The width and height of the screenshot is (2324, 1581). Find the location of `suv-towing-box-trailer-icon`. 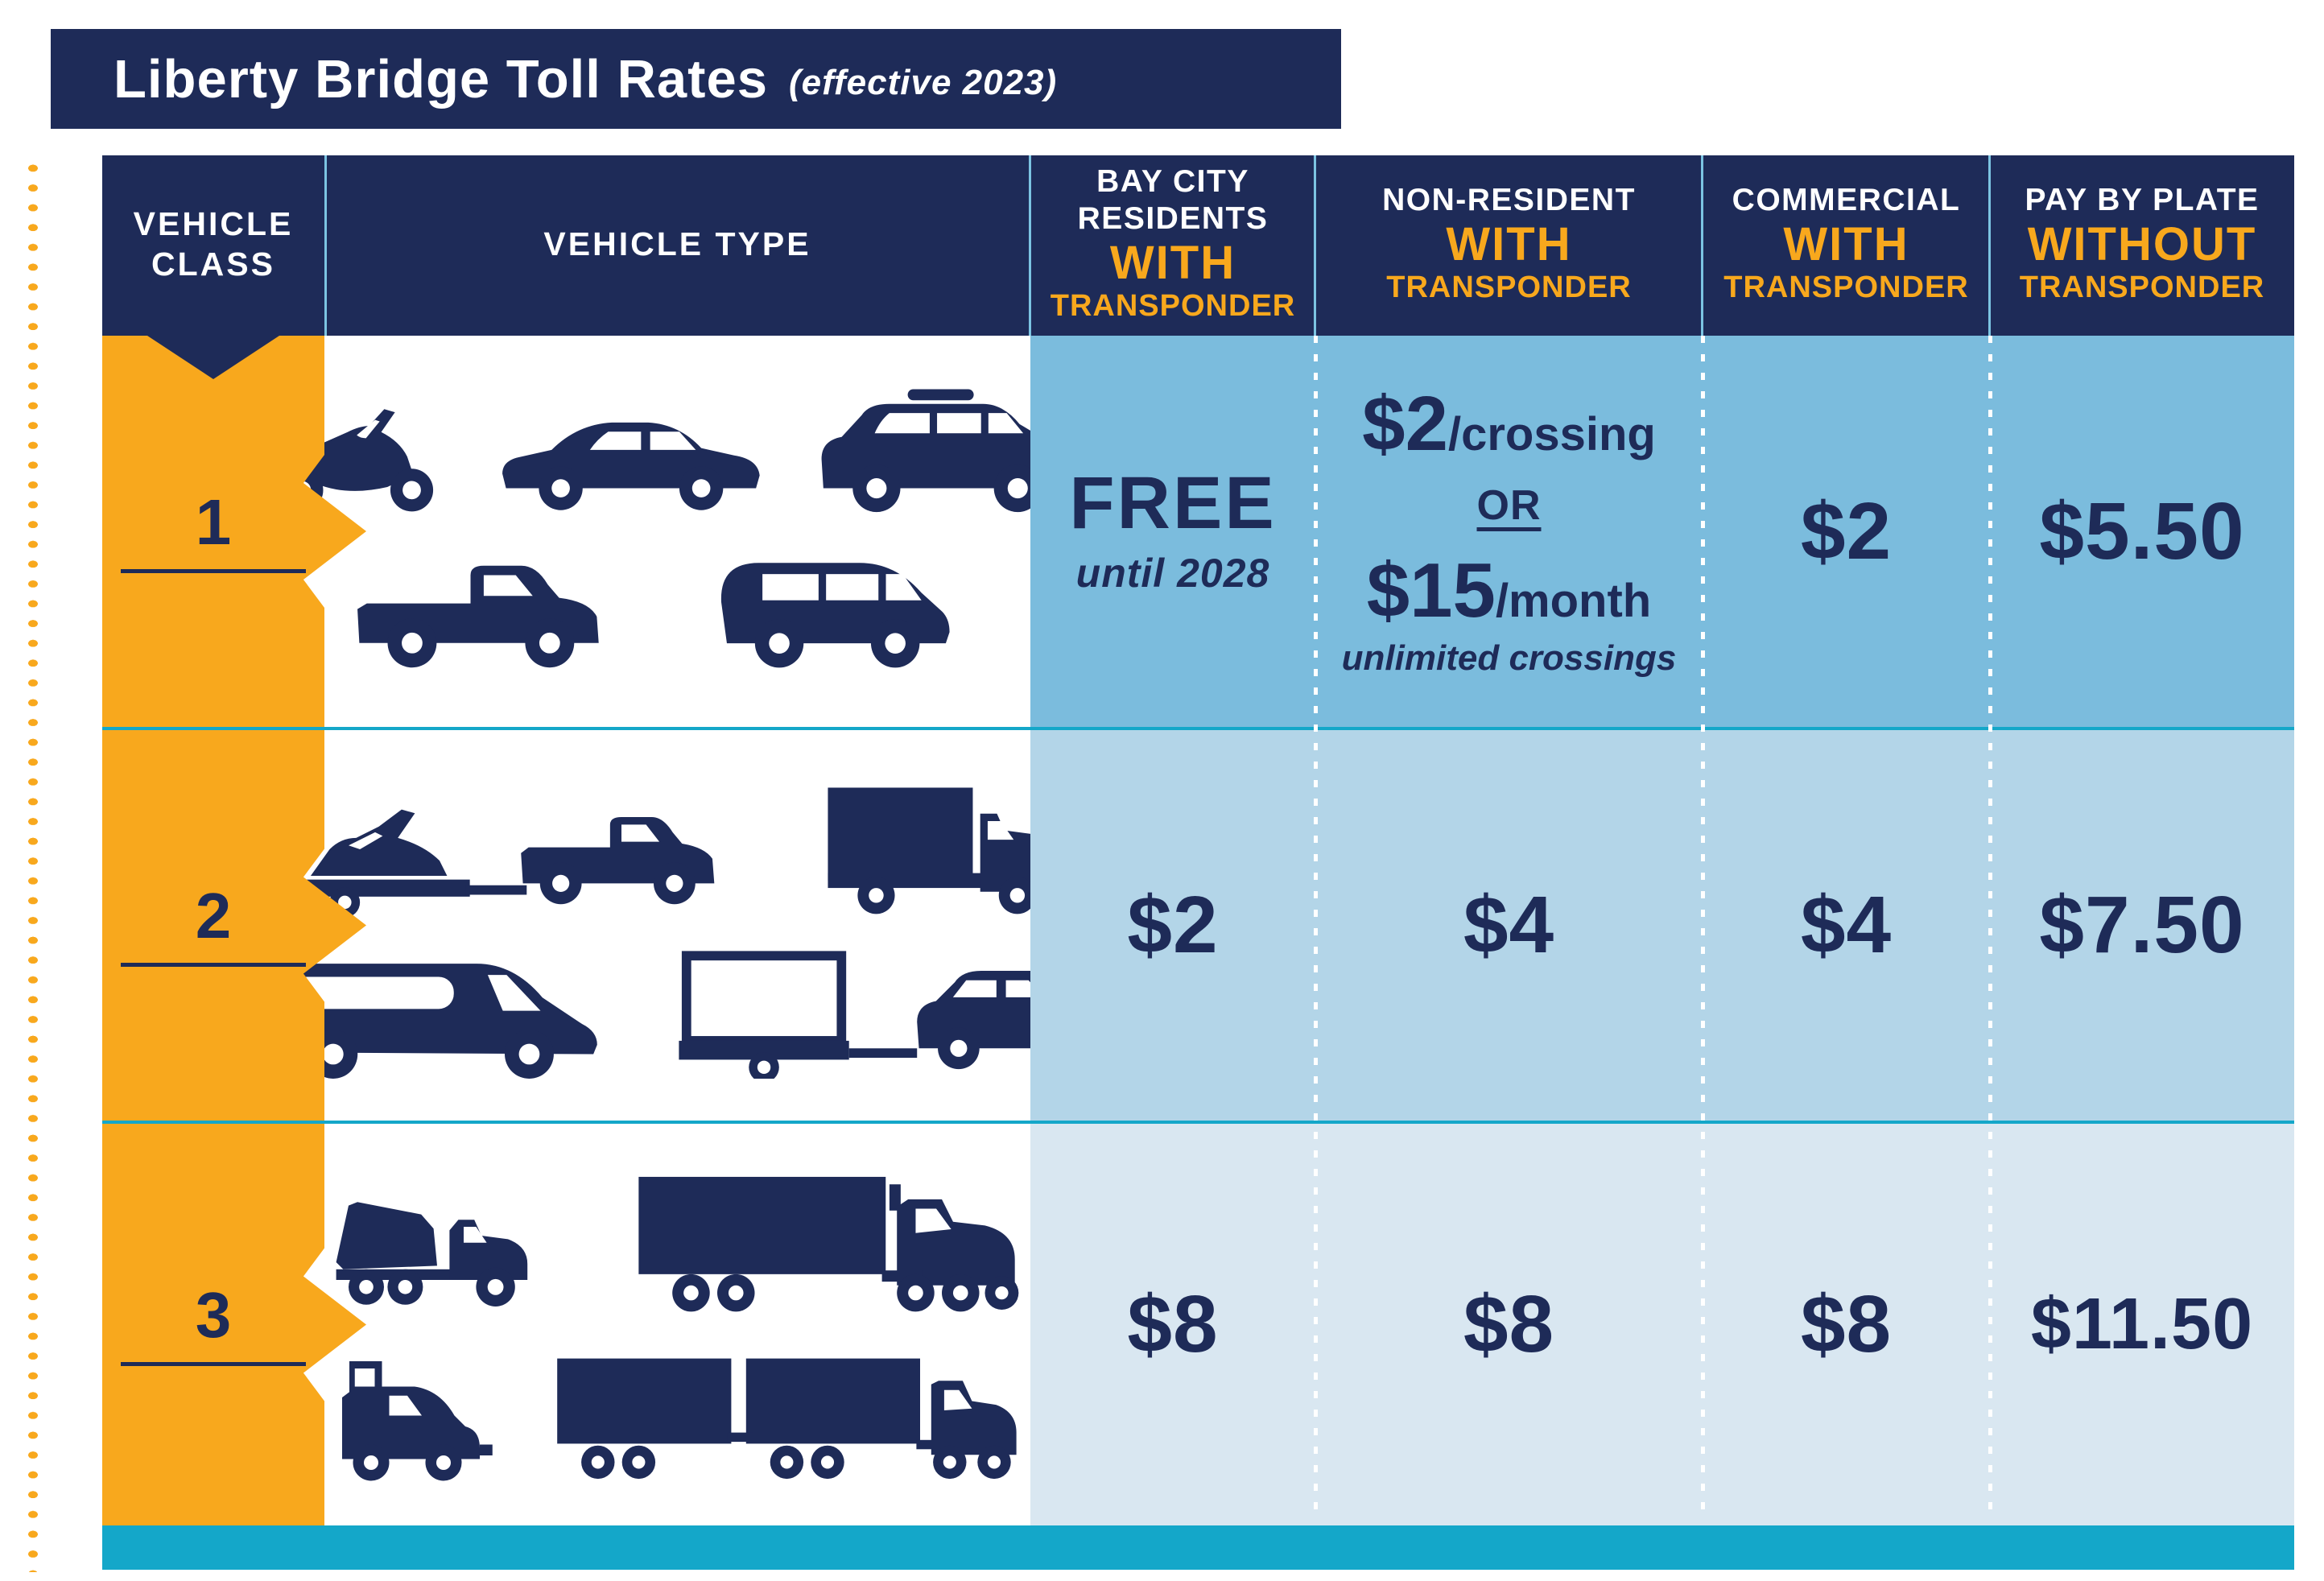

suv-towing-box-trailer-icon is located at coordinates (888, 1014).